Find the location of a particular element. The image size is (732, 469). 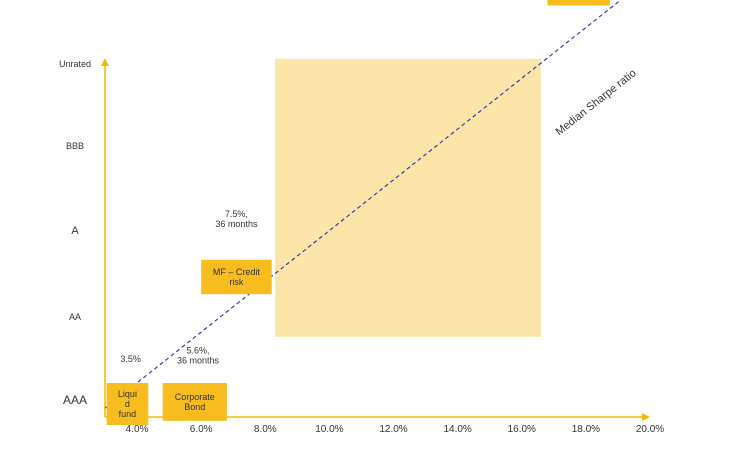

y-category-label: A is located at coordinates (75, 231).